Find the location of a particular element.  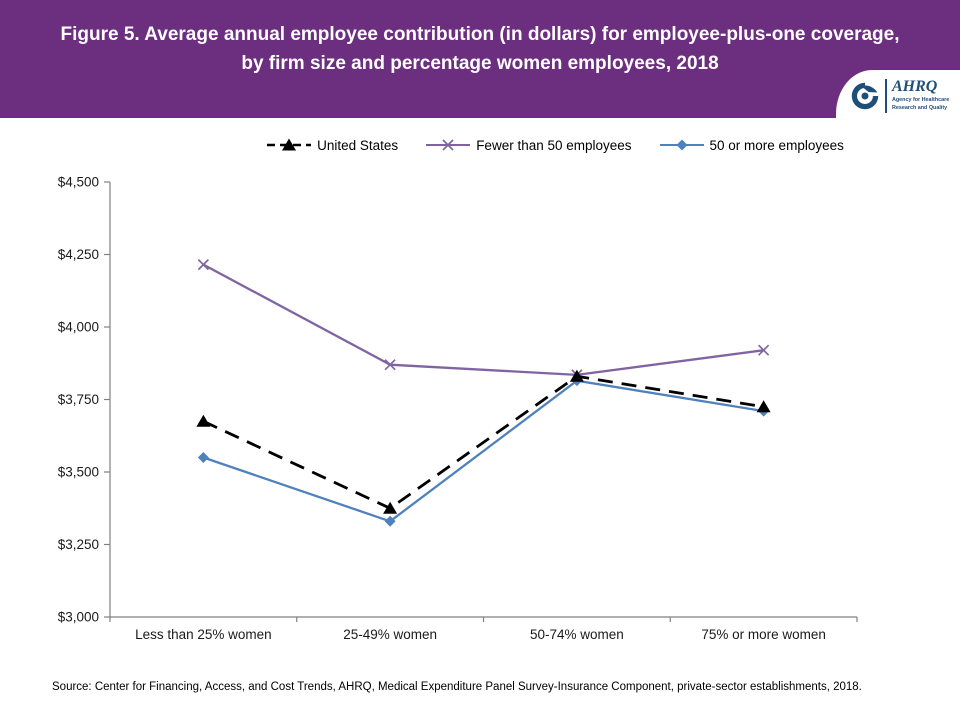

series-united-states is located at coordinates (483, 441).